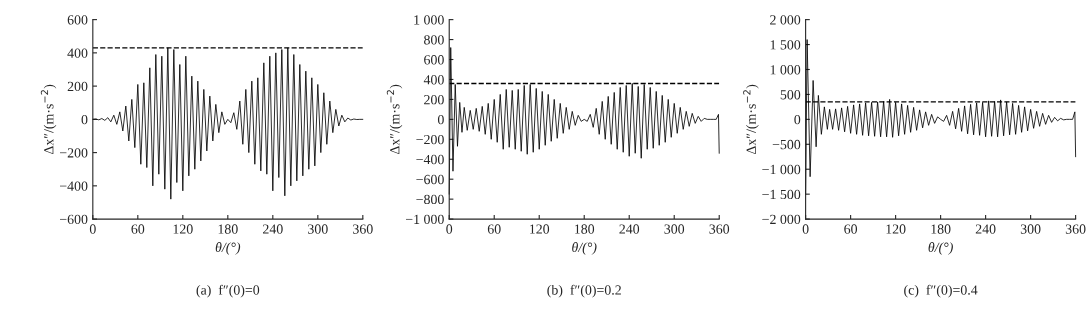  I want to click on y-tick-label: −800, so click(430, 199).